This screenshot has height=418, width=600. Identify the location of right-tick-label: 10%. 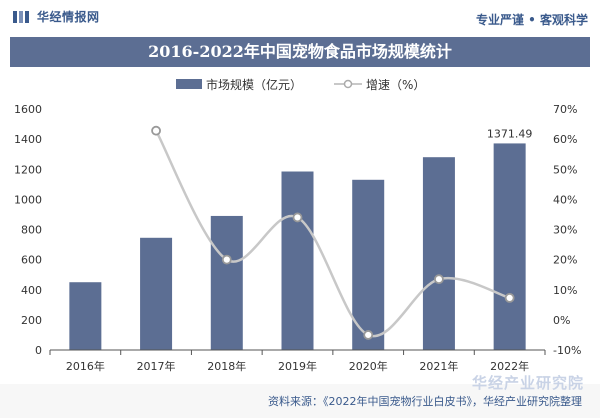
(565, 290).